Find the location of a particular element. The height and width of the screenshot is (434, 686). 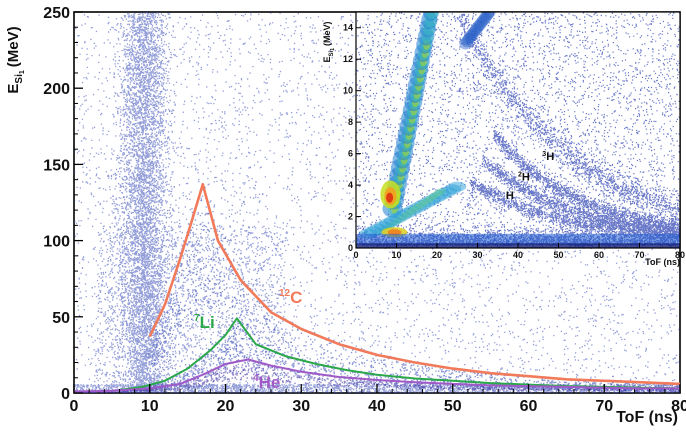

series-label-7Li: 7Li is located at coordinates (204, 322).